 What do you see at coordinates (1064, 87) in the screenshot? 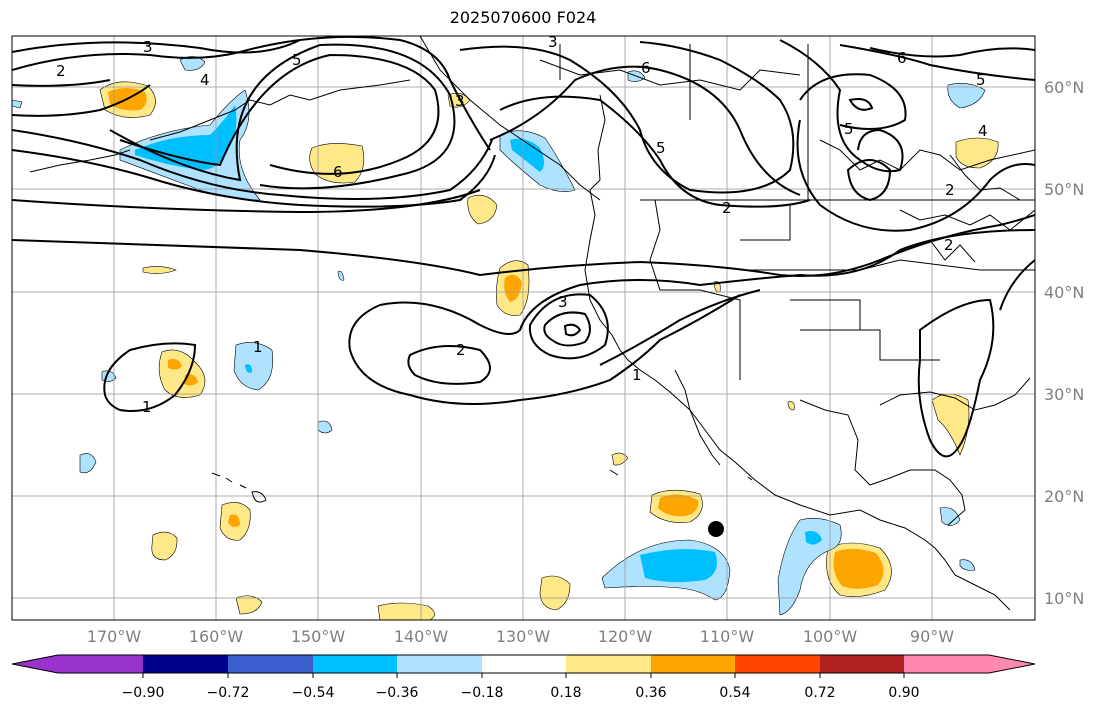
I see `lat-label: 60°N` at bounding box center [1064, 87].